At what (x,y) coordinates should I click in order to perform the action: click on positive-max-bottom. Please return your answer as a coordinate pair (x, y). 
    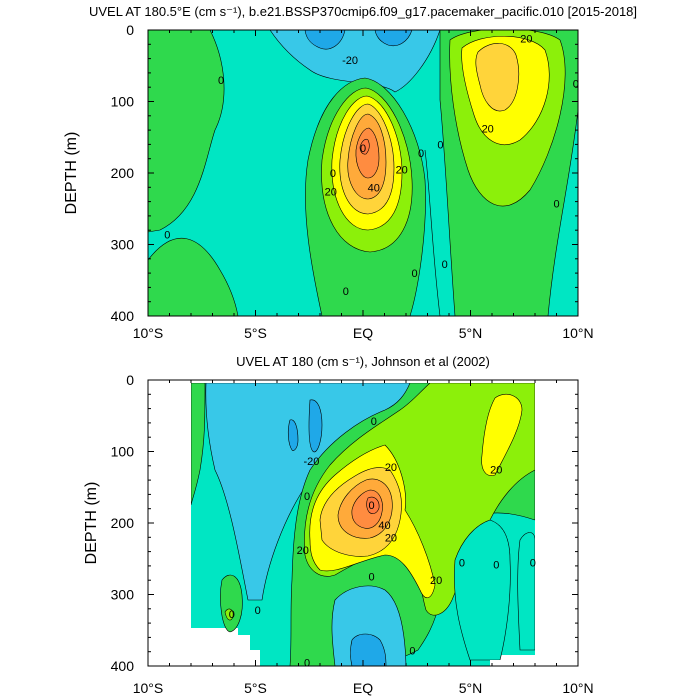
    Looking at the image, I should click on (373, 505).